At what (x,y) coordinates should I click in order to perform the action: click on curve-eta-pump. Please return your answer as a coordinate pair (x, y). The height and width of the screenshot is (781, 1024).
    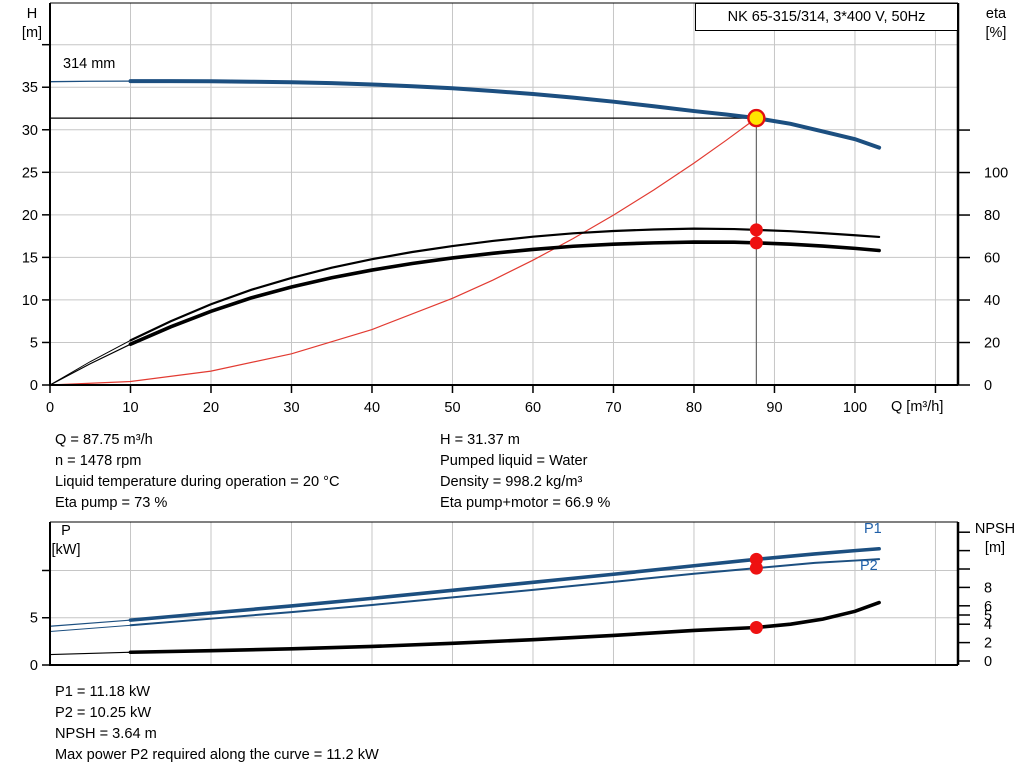
    Looking at the image, I should click on (505, 284).